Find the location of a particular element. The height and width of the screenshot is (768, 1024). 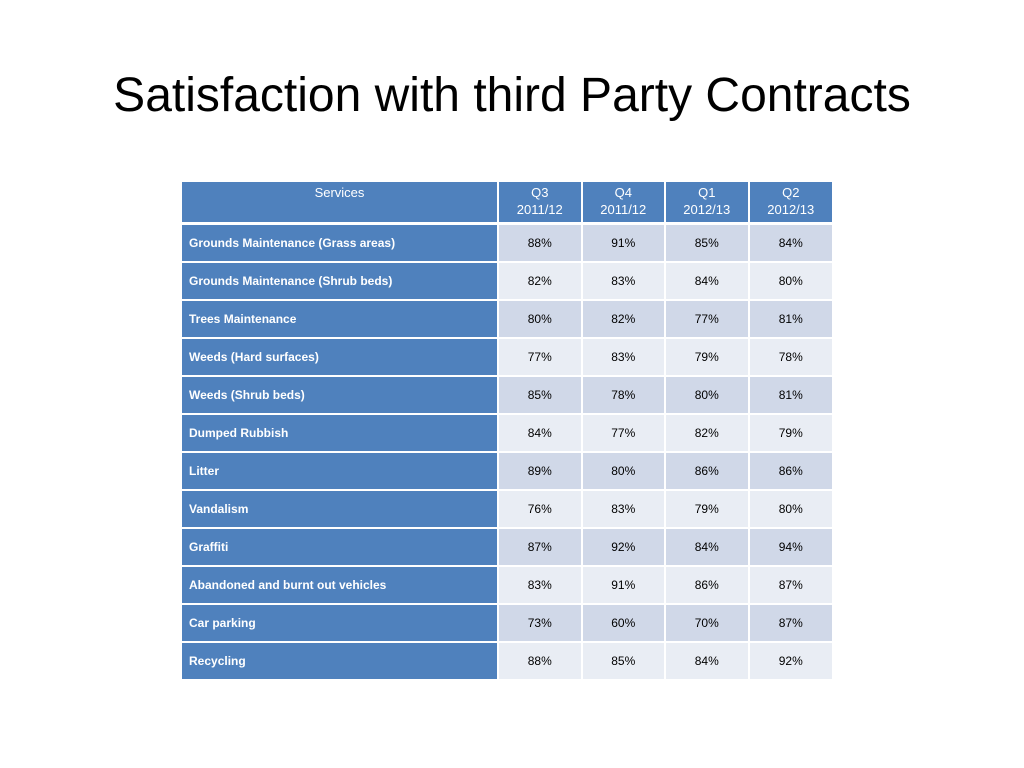

value-cell: 89% is located at coordinates (540, 471).